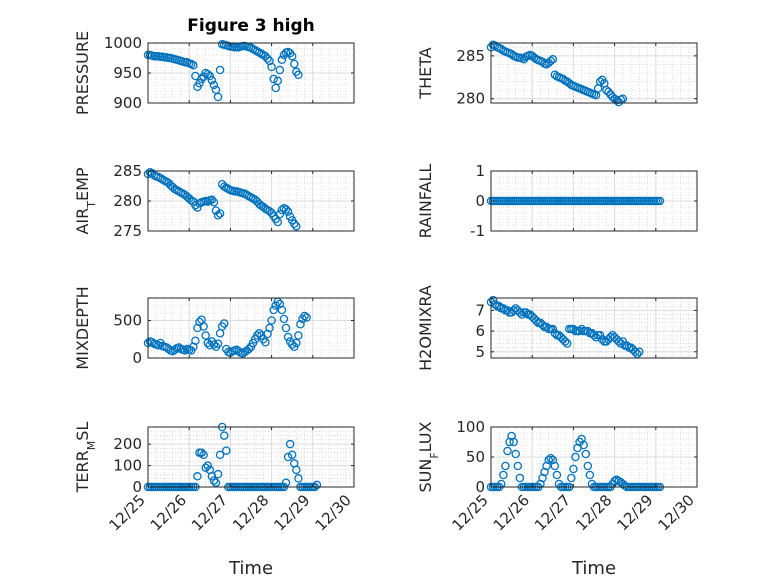 The width and height of the screenshot is (778, 583). What do you see at coordinates (425, 73) in the screenshot?
I see `y-axis-label: THETA` at bounding box center [425, 73].